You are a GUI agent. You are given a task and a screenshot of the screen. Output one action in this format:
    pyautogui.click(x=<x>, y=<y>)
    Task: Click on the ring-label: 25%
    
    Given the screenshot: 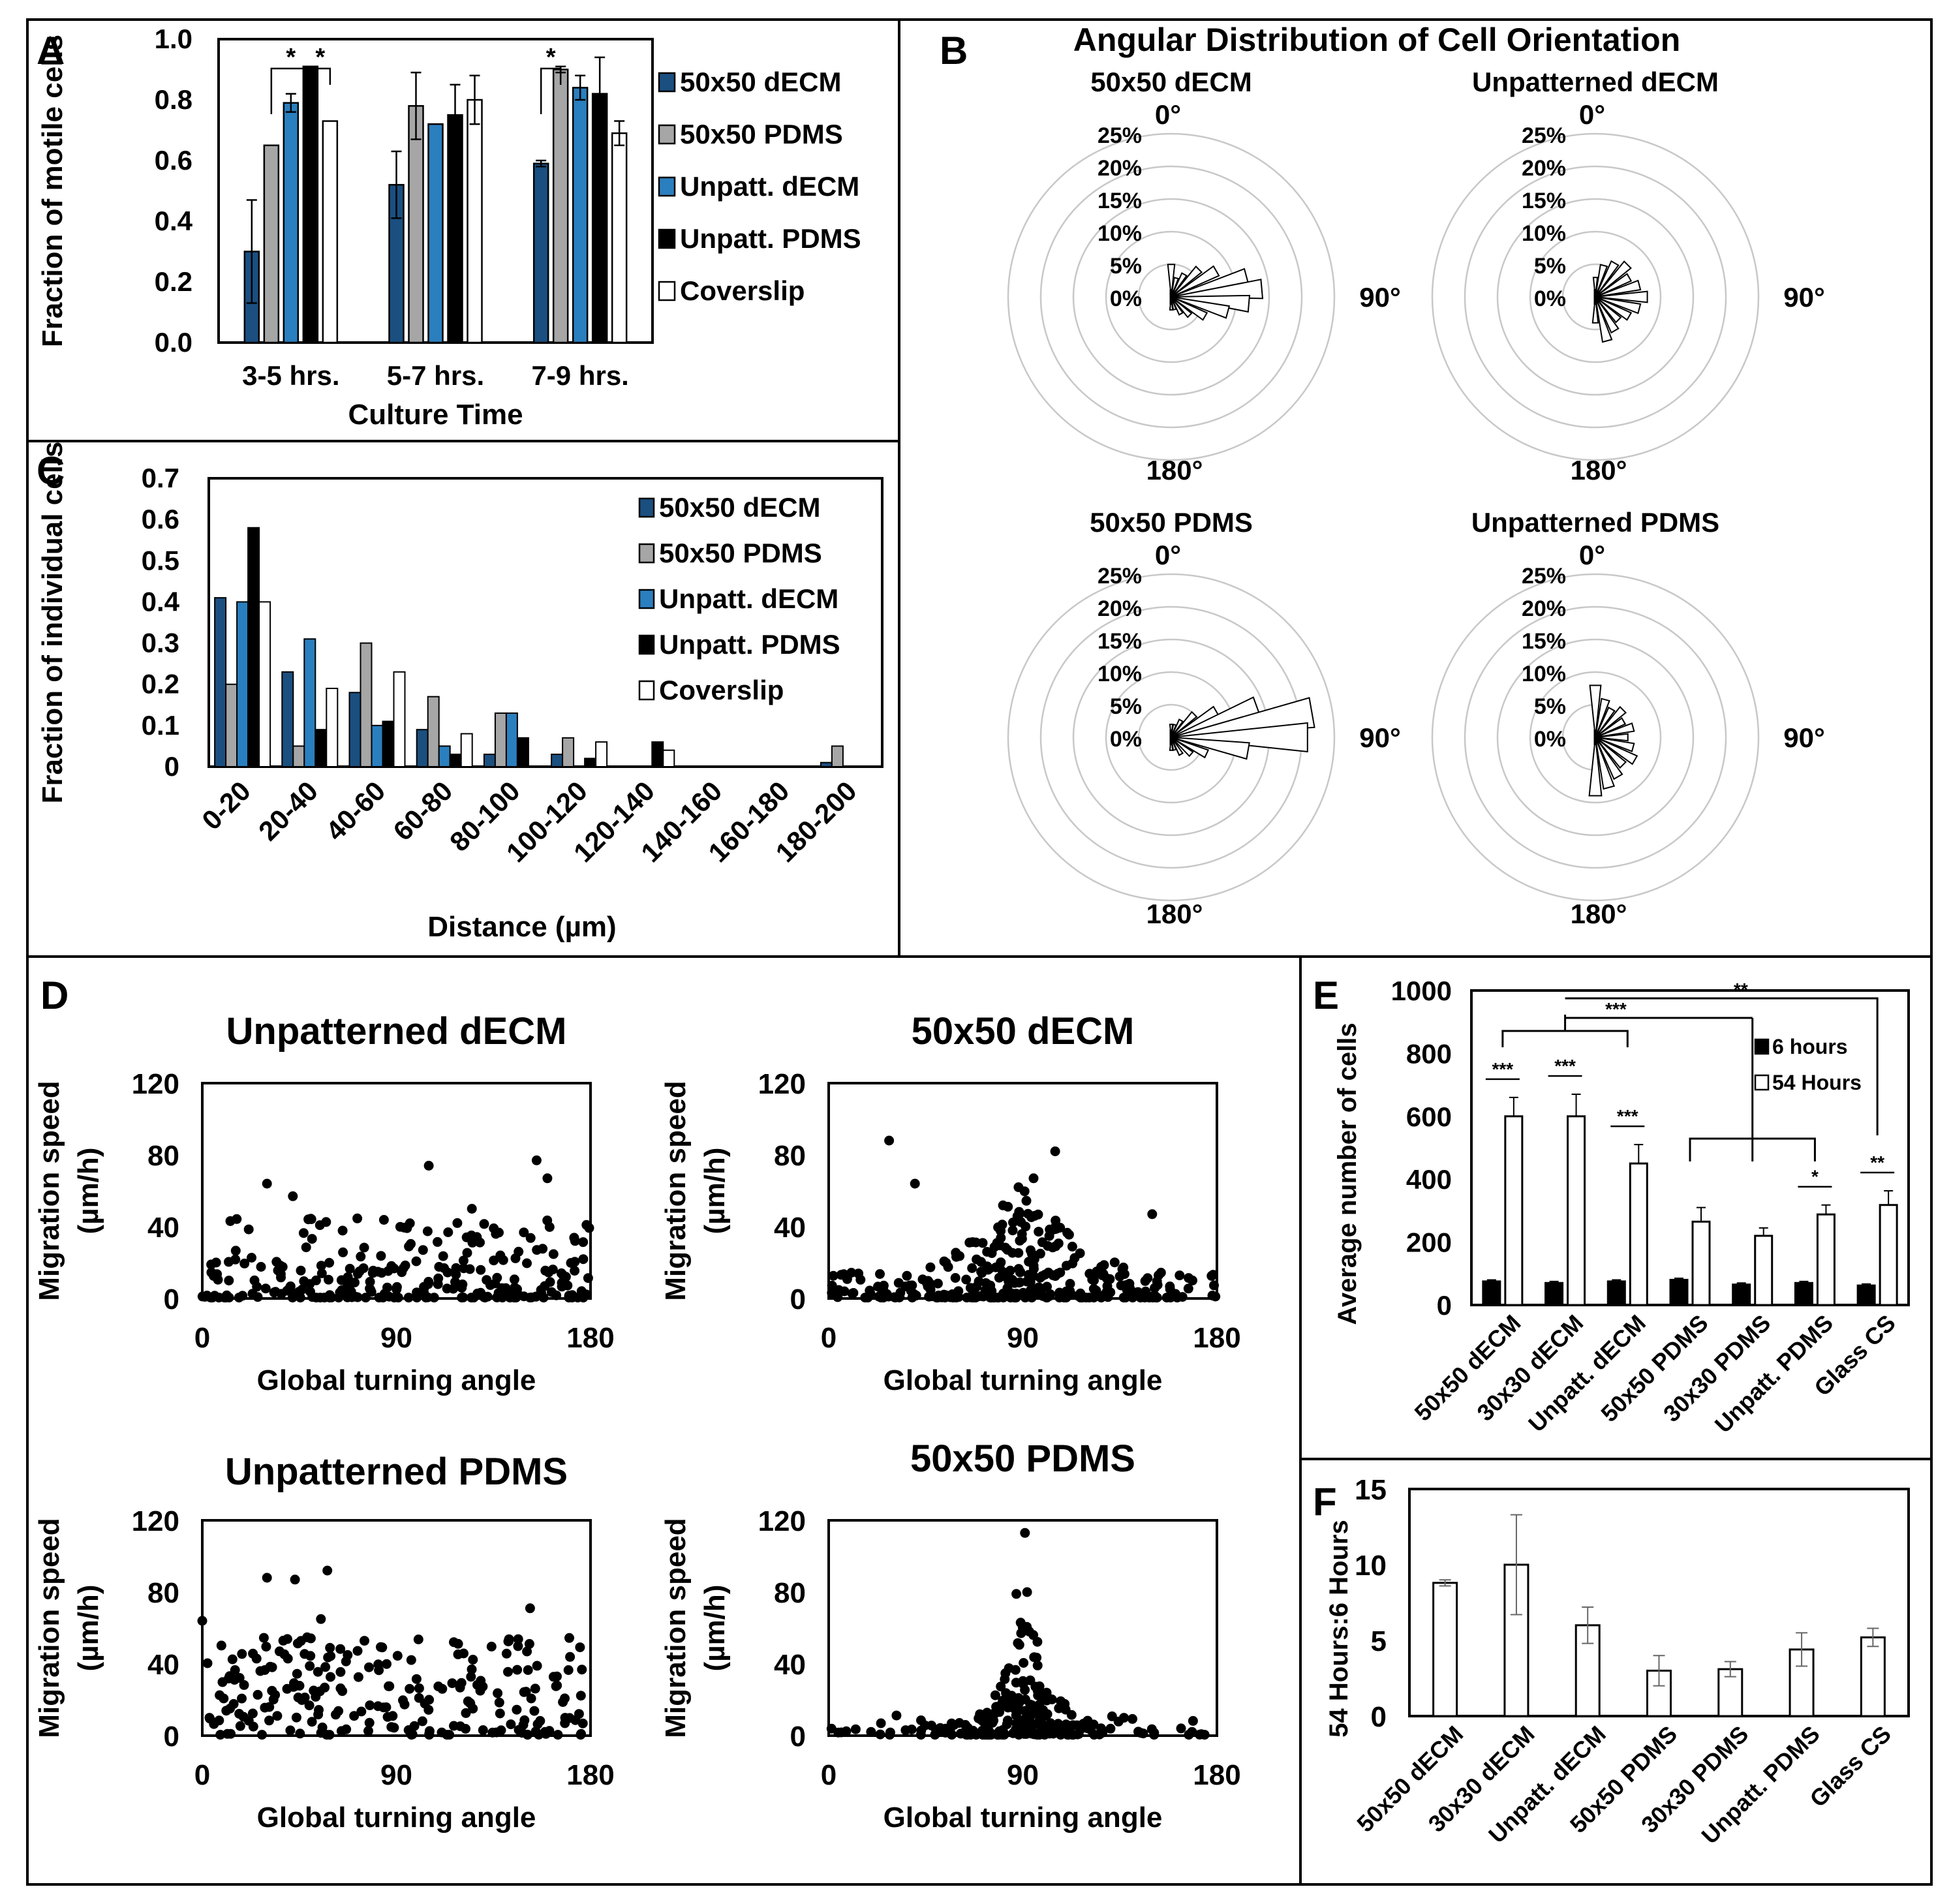 What is the action you would take?
    pyautogui.click(x=1120, y=136)
    